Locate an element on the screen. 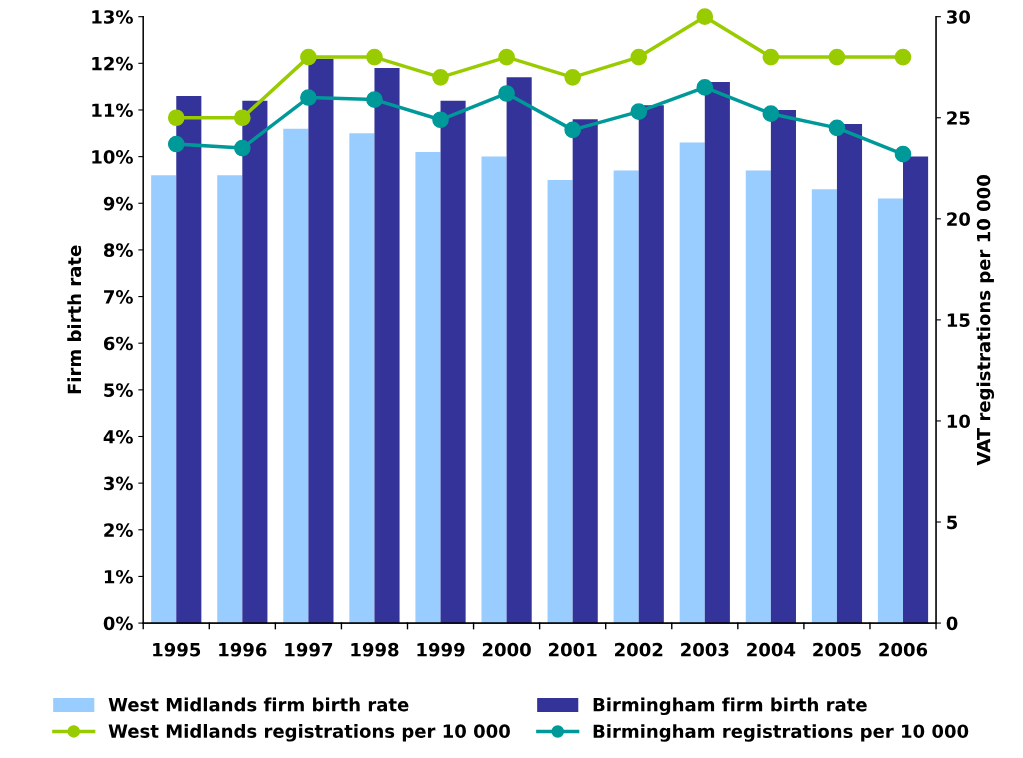 Image resolution: width=1023 pixels, height=758 pixels. x-tick-label: 2001 is located at coordinates (572, 649).